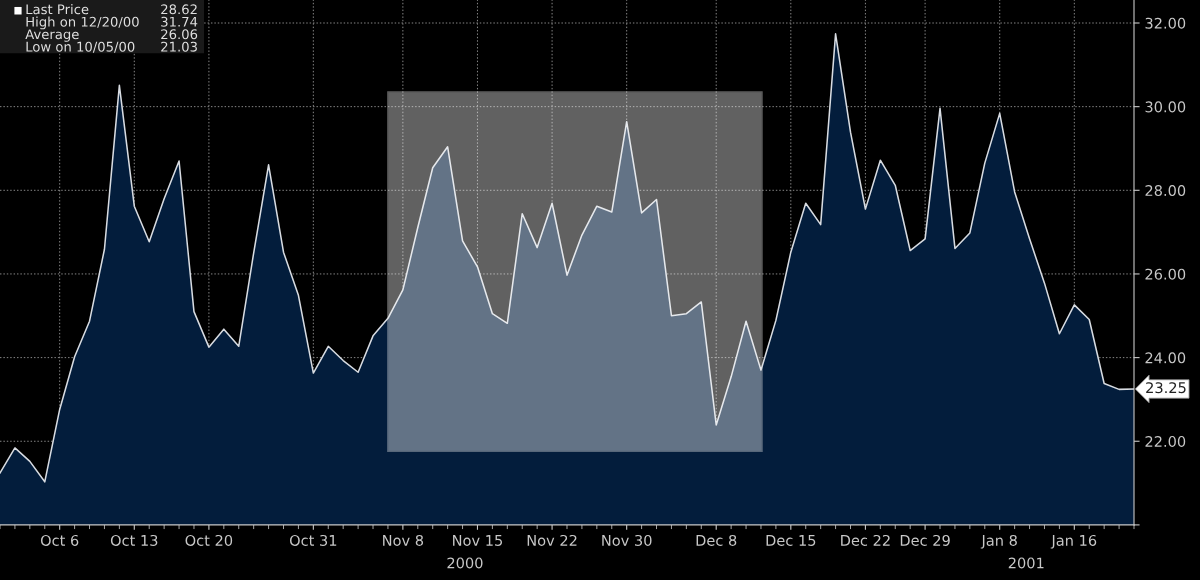 The height and width of the screenshot is (580, 1200). Describe the element at coordinates (1165, 23) in the screenshot. I see `y-tick-label: 32.00` at that location.